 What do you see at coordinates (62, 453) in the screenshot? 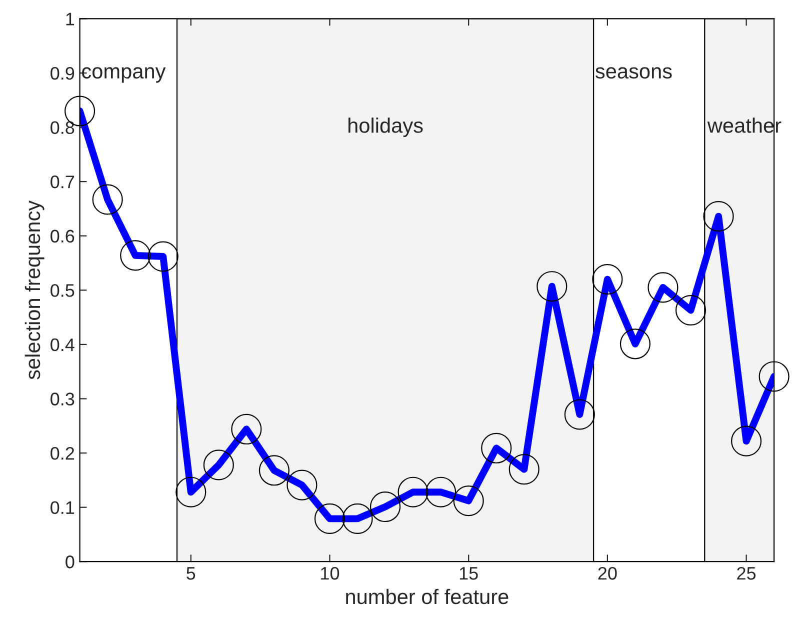
I see `y-tick-label: 0.2` at bounding box center [62, 453].